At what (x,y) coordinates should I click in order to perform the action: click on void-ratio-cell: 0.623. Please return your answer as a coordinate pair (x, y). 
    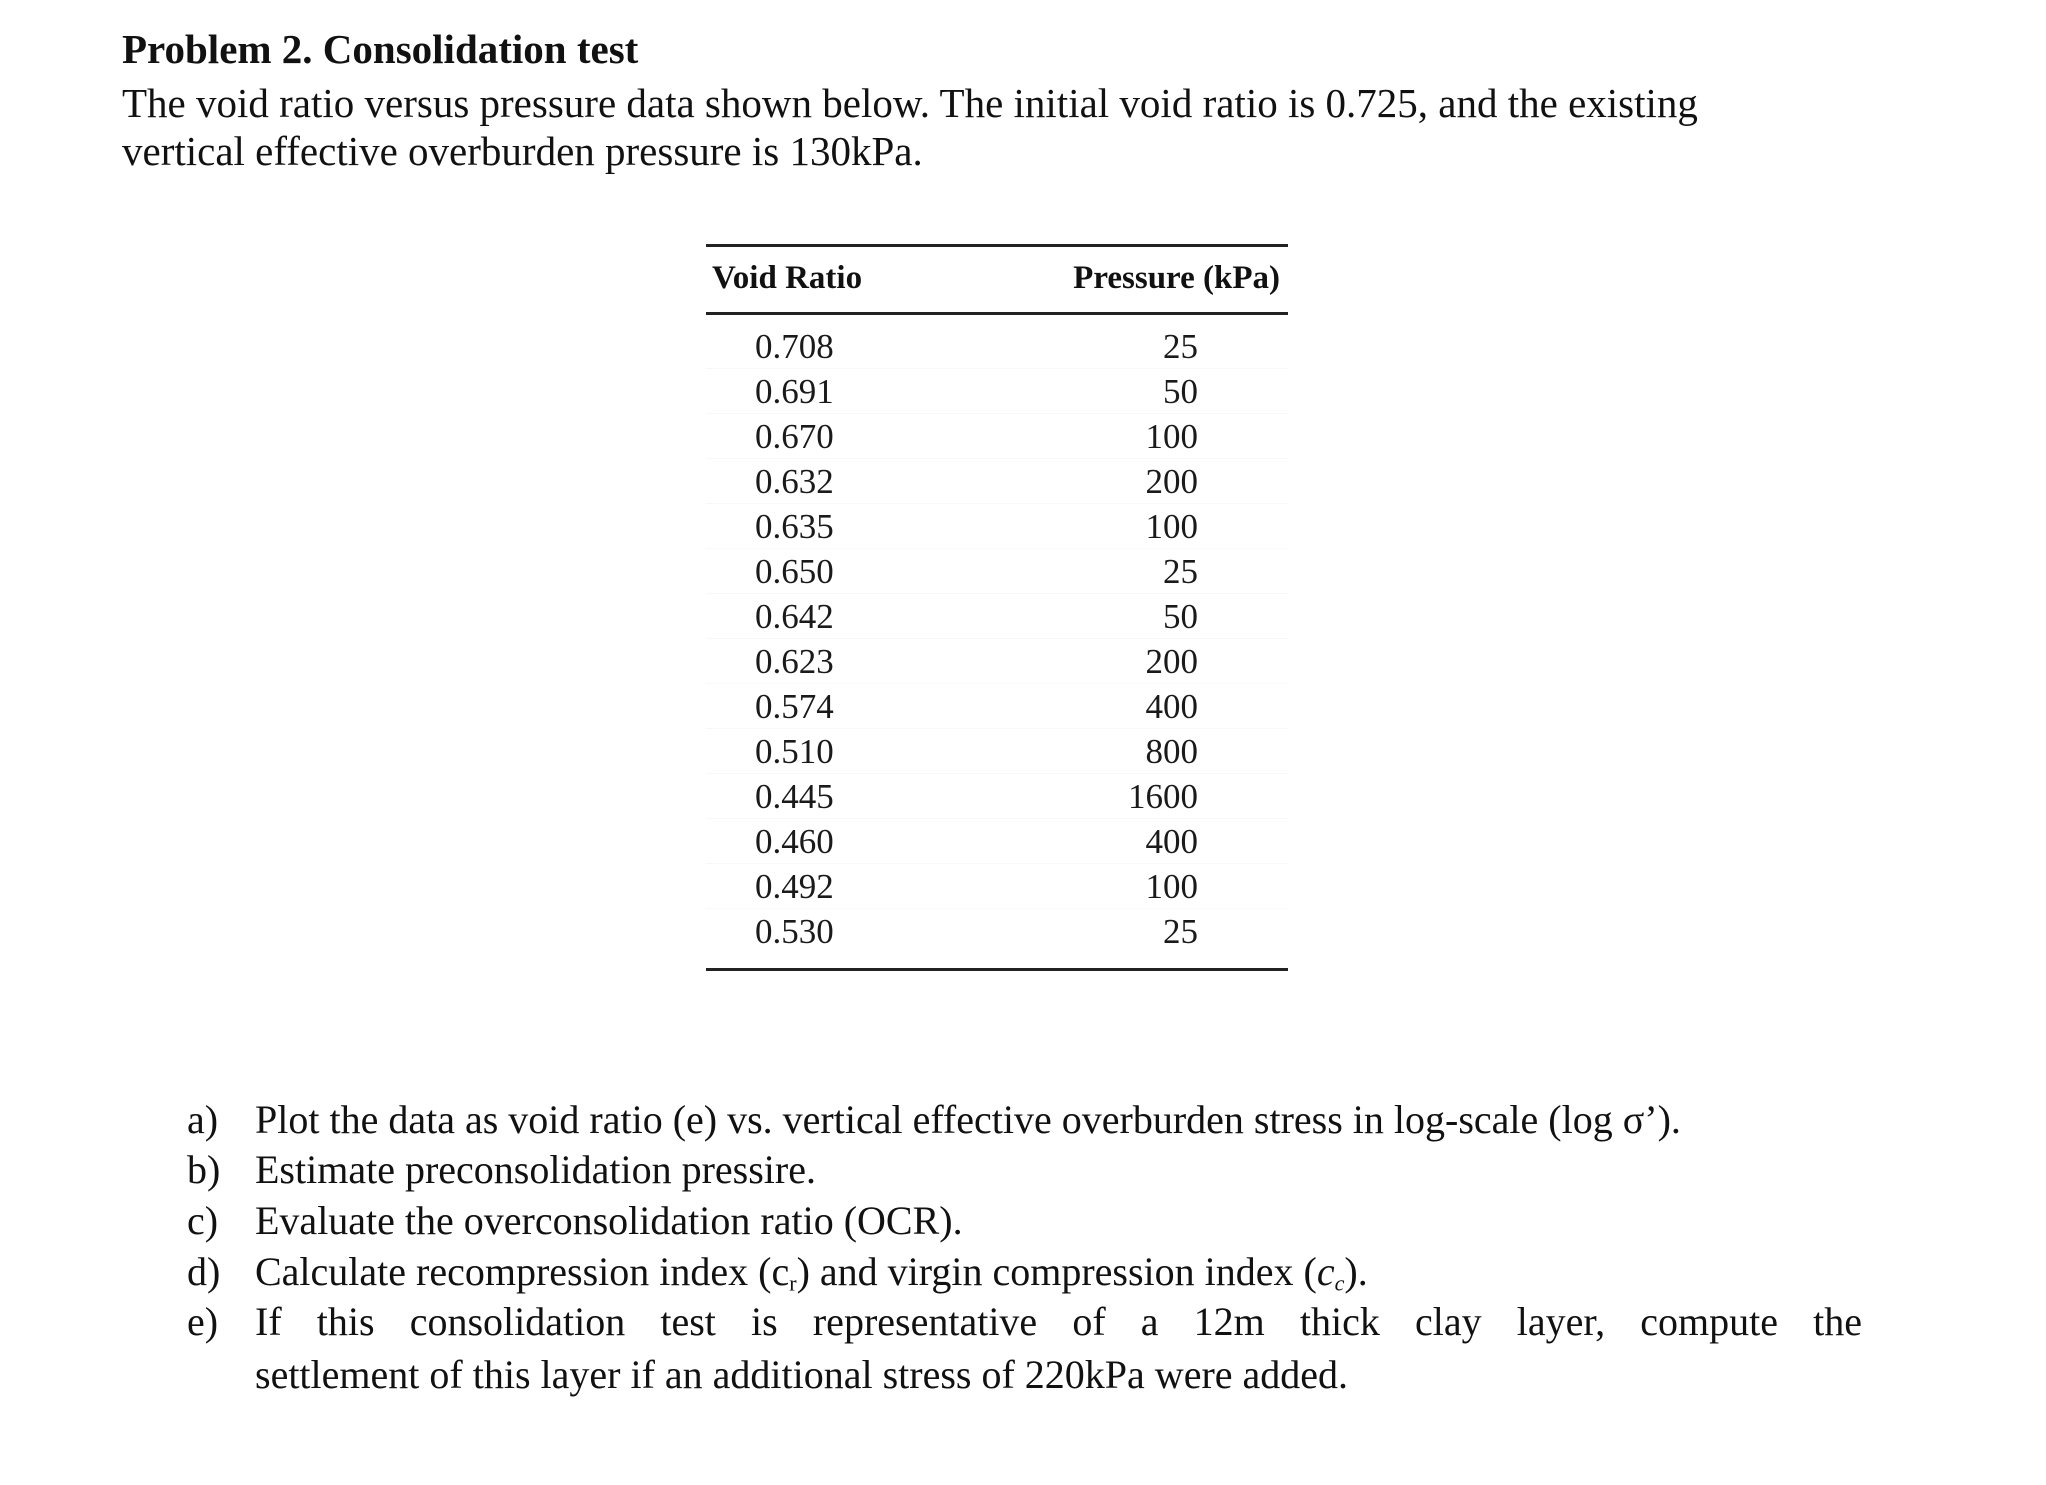
    Looking at the image, I should click on (794, 661).